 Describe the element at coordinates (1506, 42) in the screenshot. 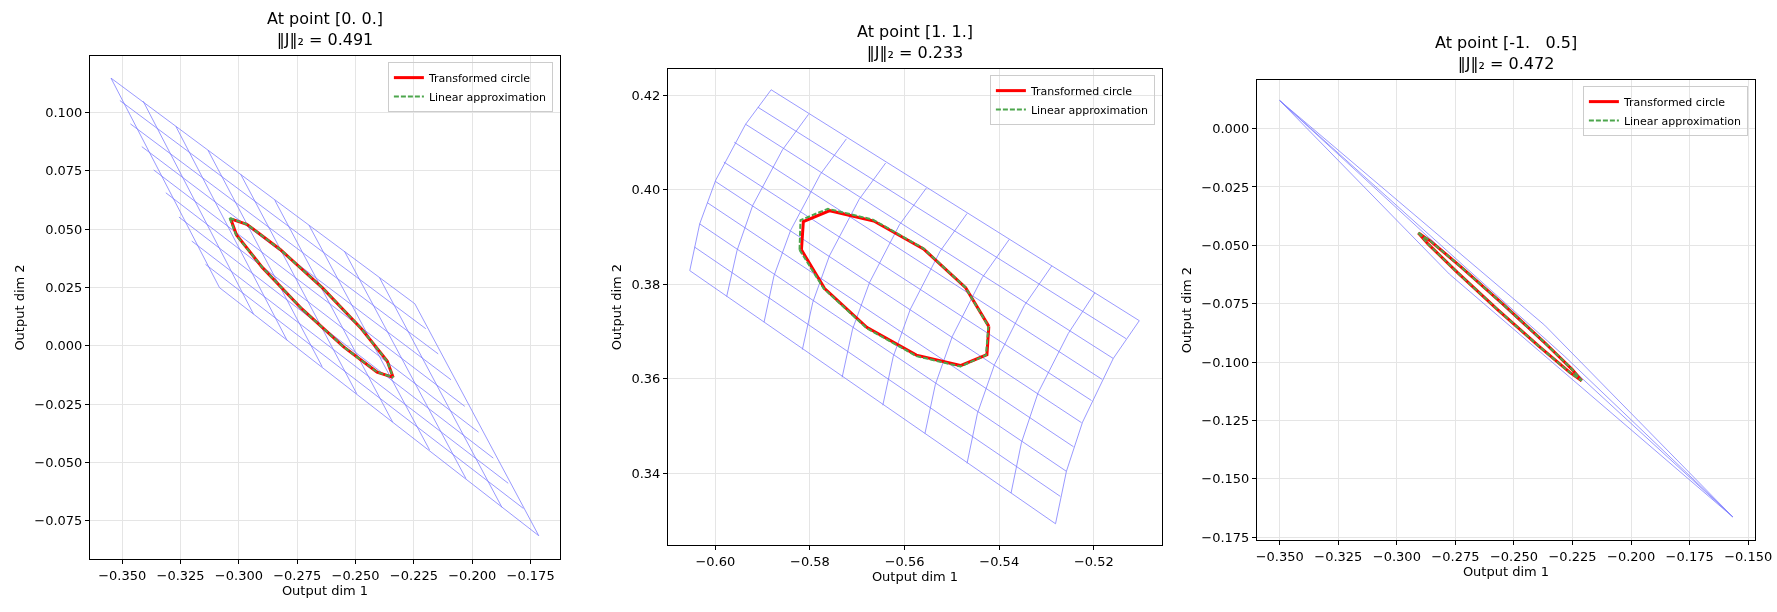

I see `chart-title: At point [-1. 0.5]` at that location.